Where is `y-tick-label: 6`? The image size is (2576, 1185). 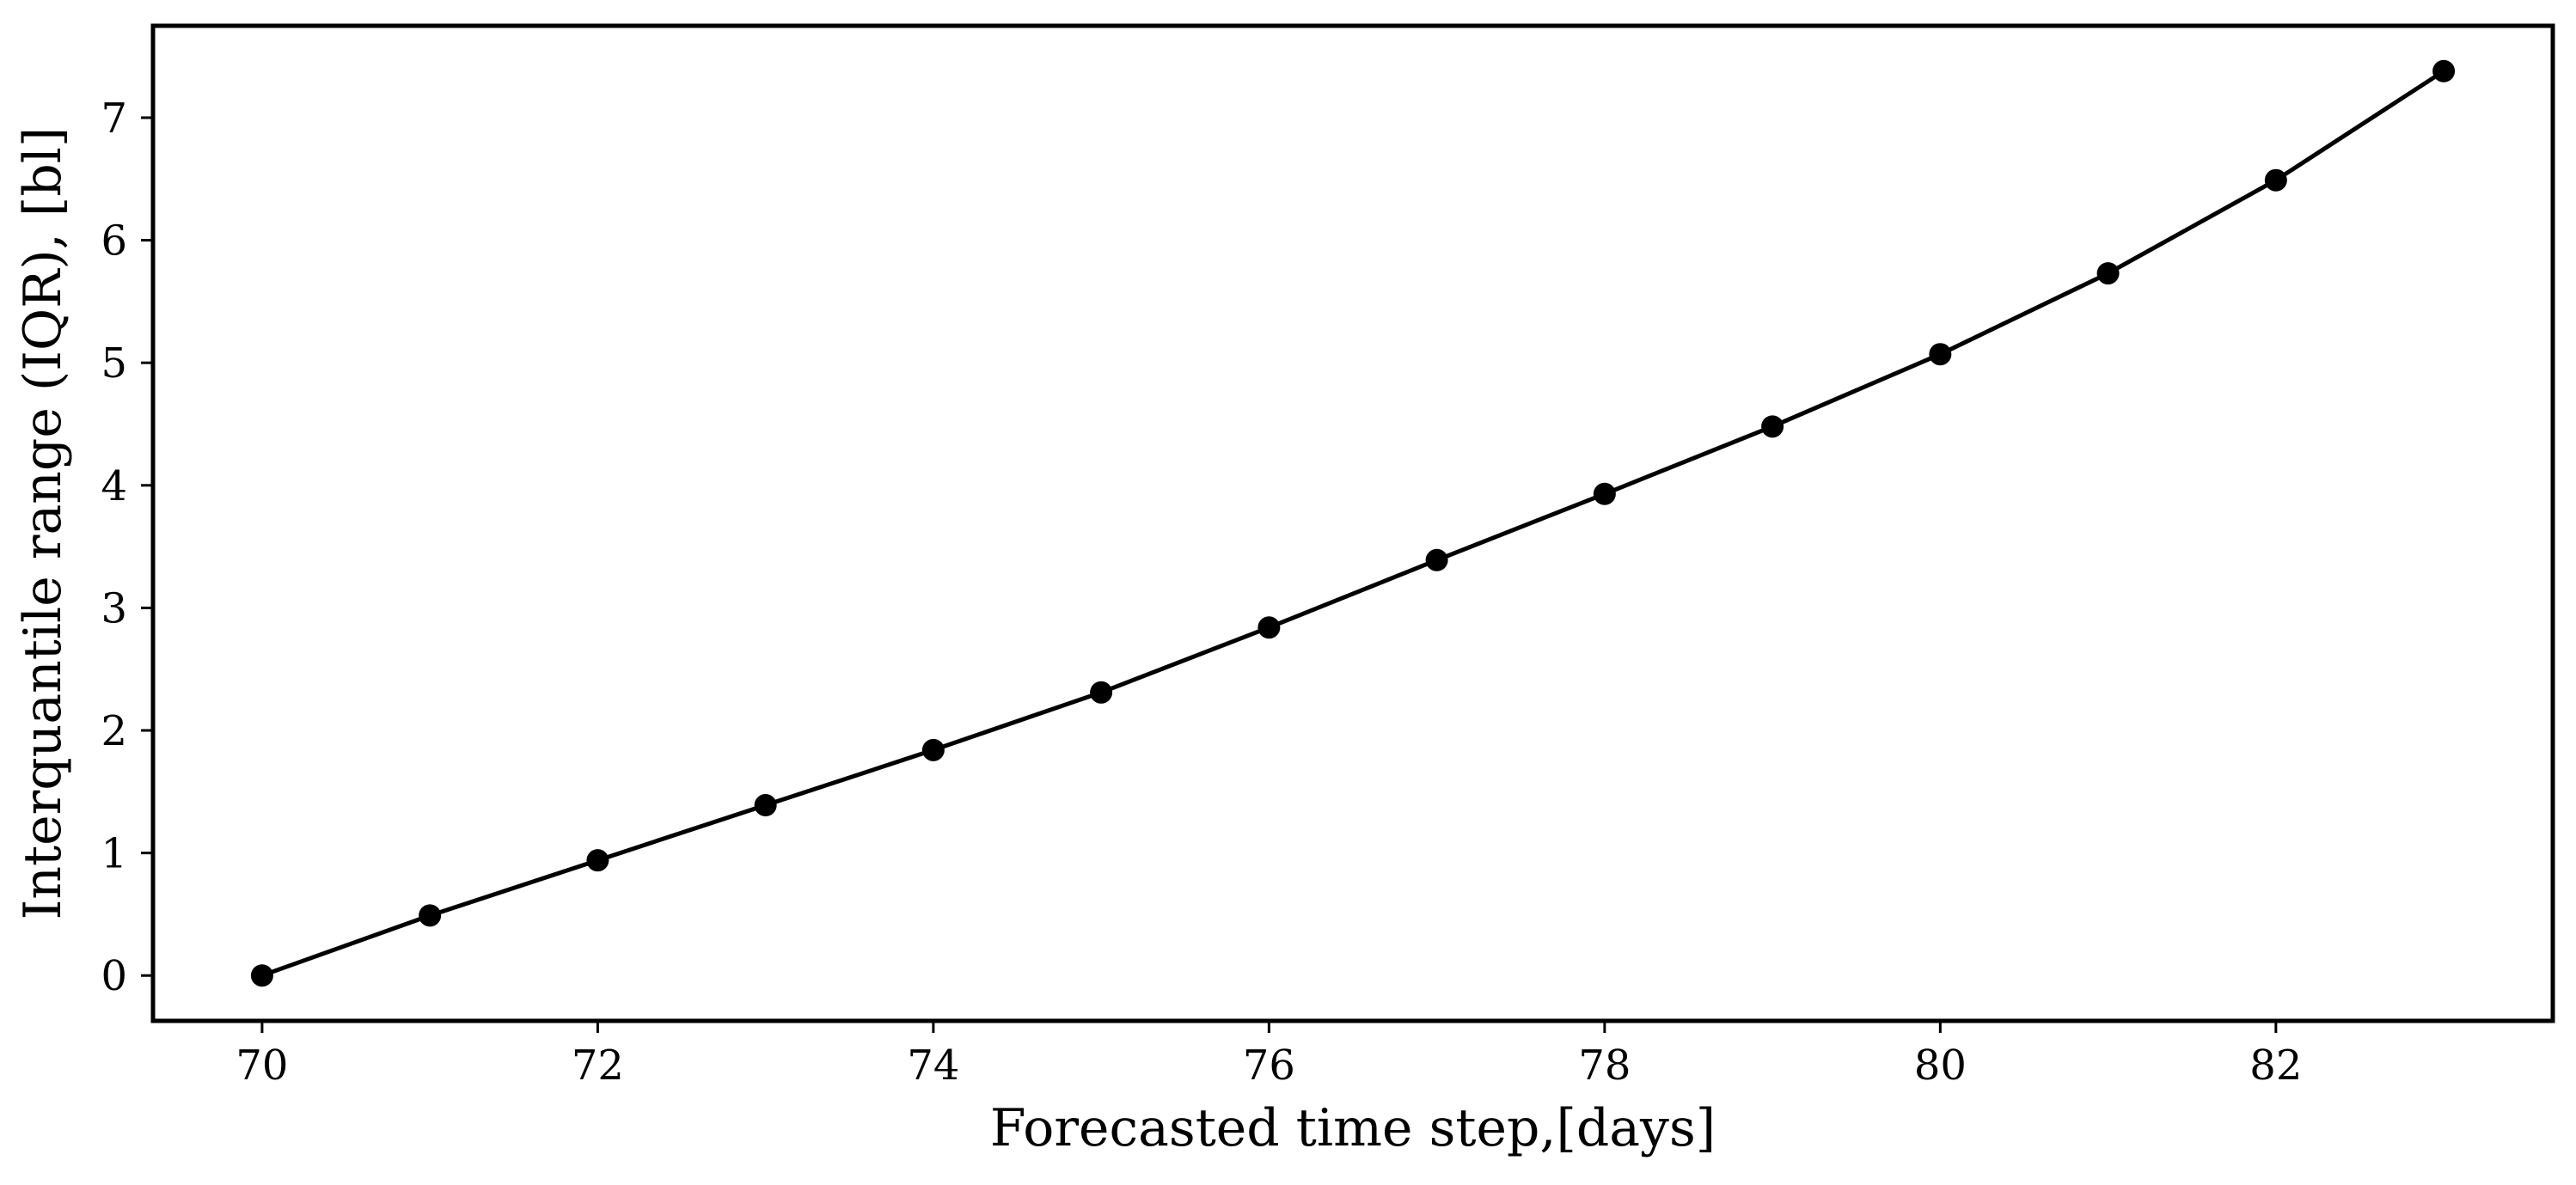 y-tick-label: 6 is located at coordinates (114, 241).